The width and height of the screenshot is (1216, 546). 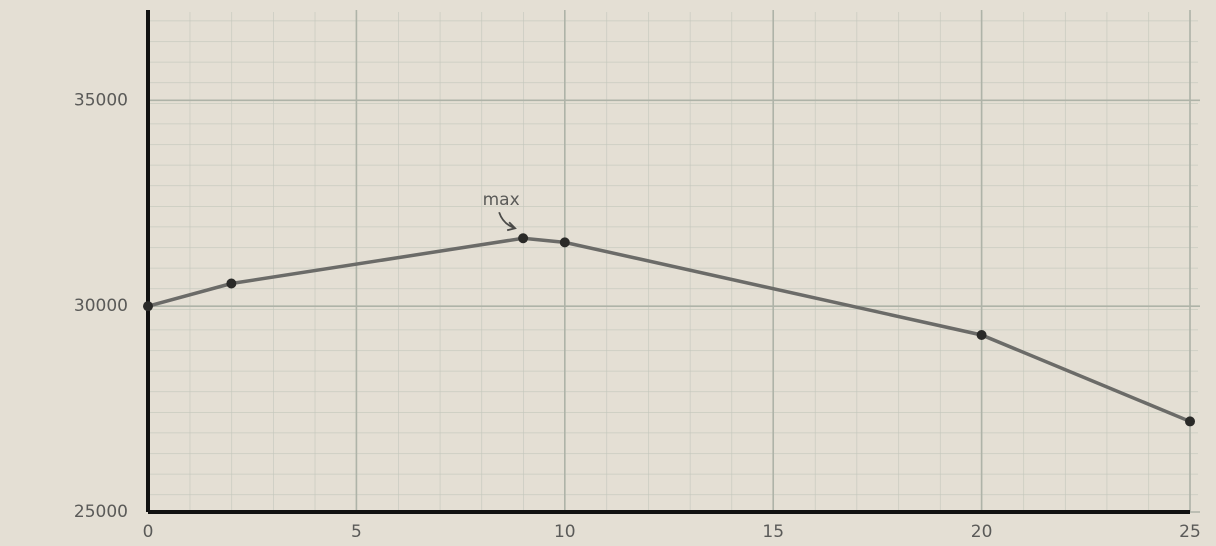 What do you see at coordinates (507, 221) in the screenshot?
I see `annotation-arrow` at bounding box center [507, 221].